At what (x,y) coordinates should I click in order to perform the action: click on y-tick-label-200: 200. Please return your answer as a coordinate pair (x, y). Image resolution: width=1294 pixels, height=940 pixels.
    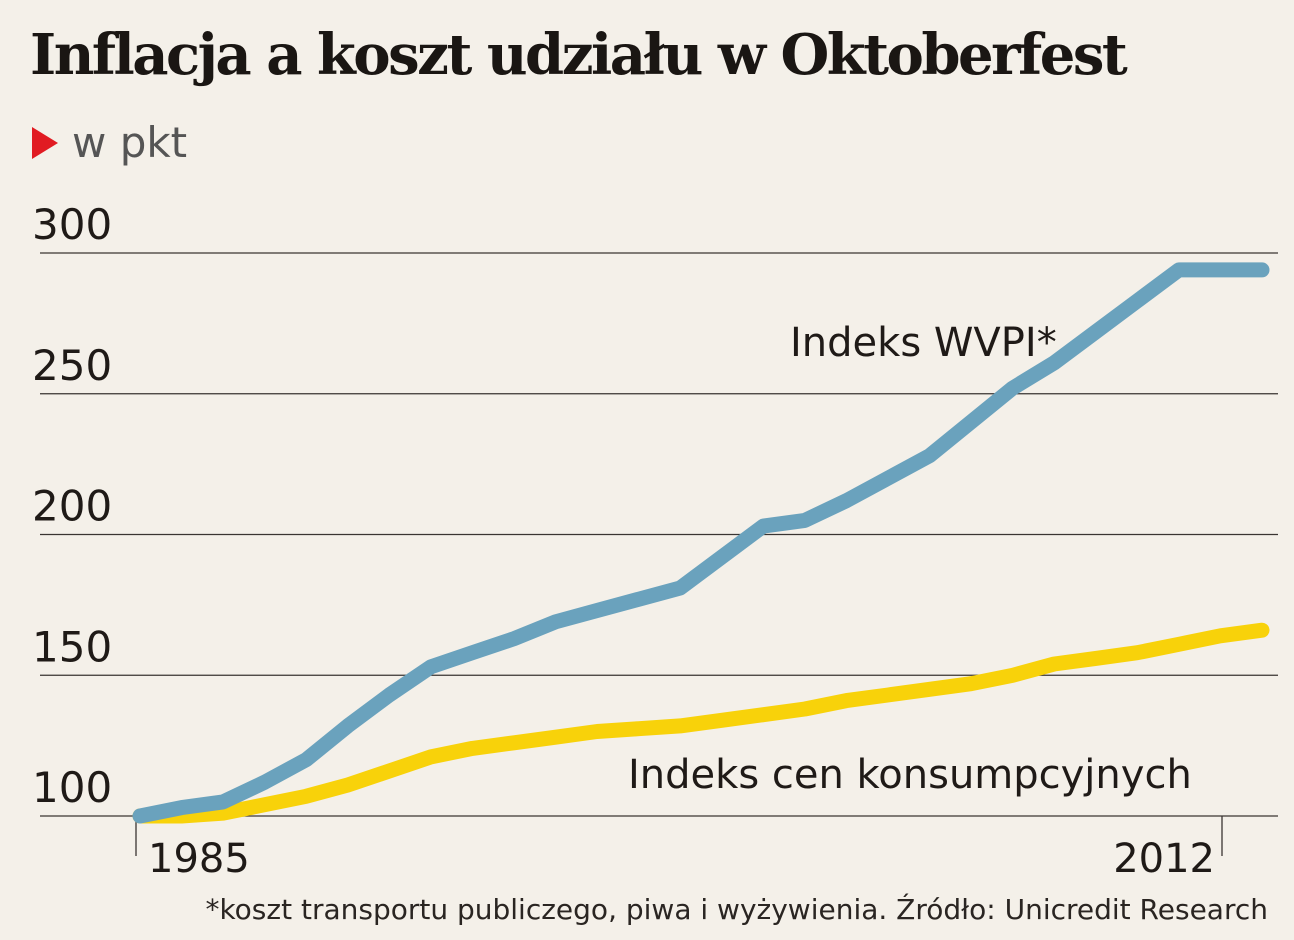
    Looking at the image, I should click on (72, 506).